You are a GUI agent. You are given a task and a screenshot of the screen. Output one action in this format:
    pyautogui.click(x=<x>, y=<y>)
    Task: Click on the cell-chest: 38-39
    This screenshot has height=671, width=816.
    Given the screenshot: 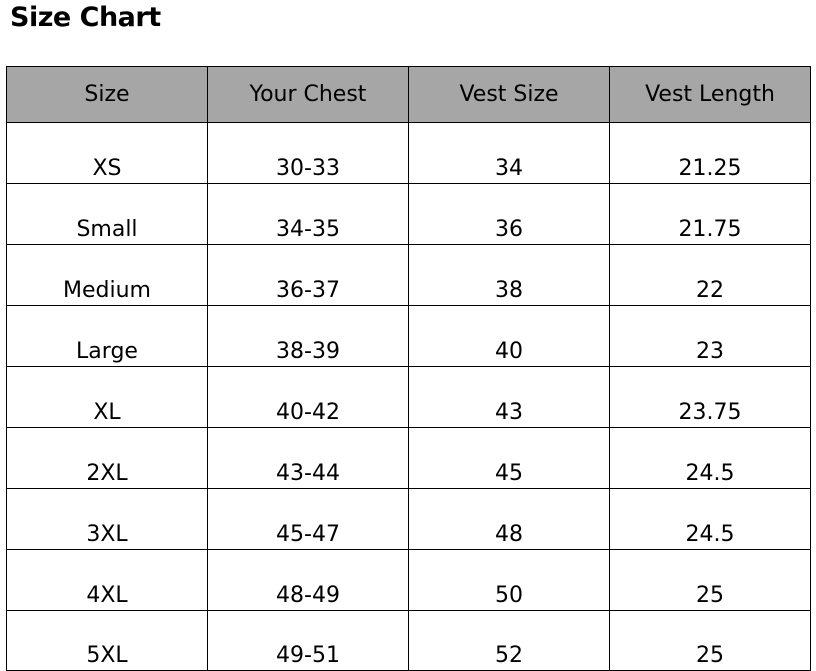 What is the action you would take?
    pyautogui.click(x=308, y=336)
    